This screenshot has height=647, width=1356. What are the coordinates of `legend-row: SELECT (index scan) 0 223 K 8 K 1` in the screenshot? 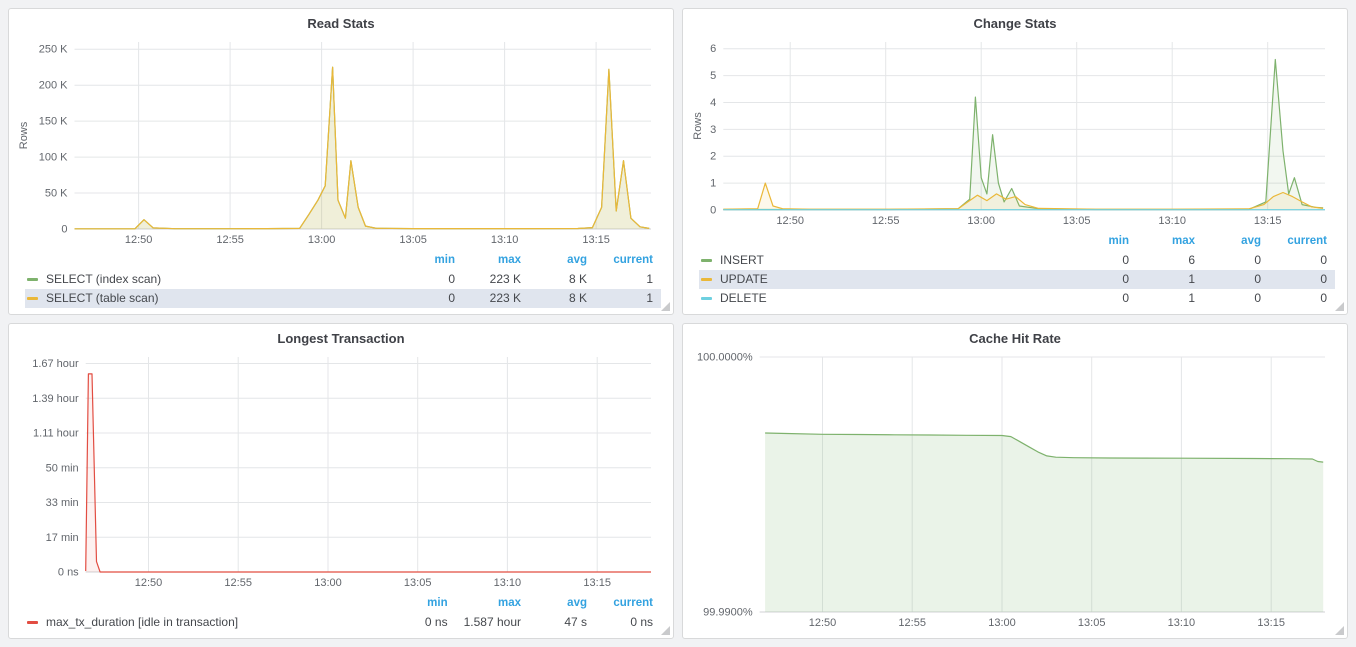 It's located at (343, 279).